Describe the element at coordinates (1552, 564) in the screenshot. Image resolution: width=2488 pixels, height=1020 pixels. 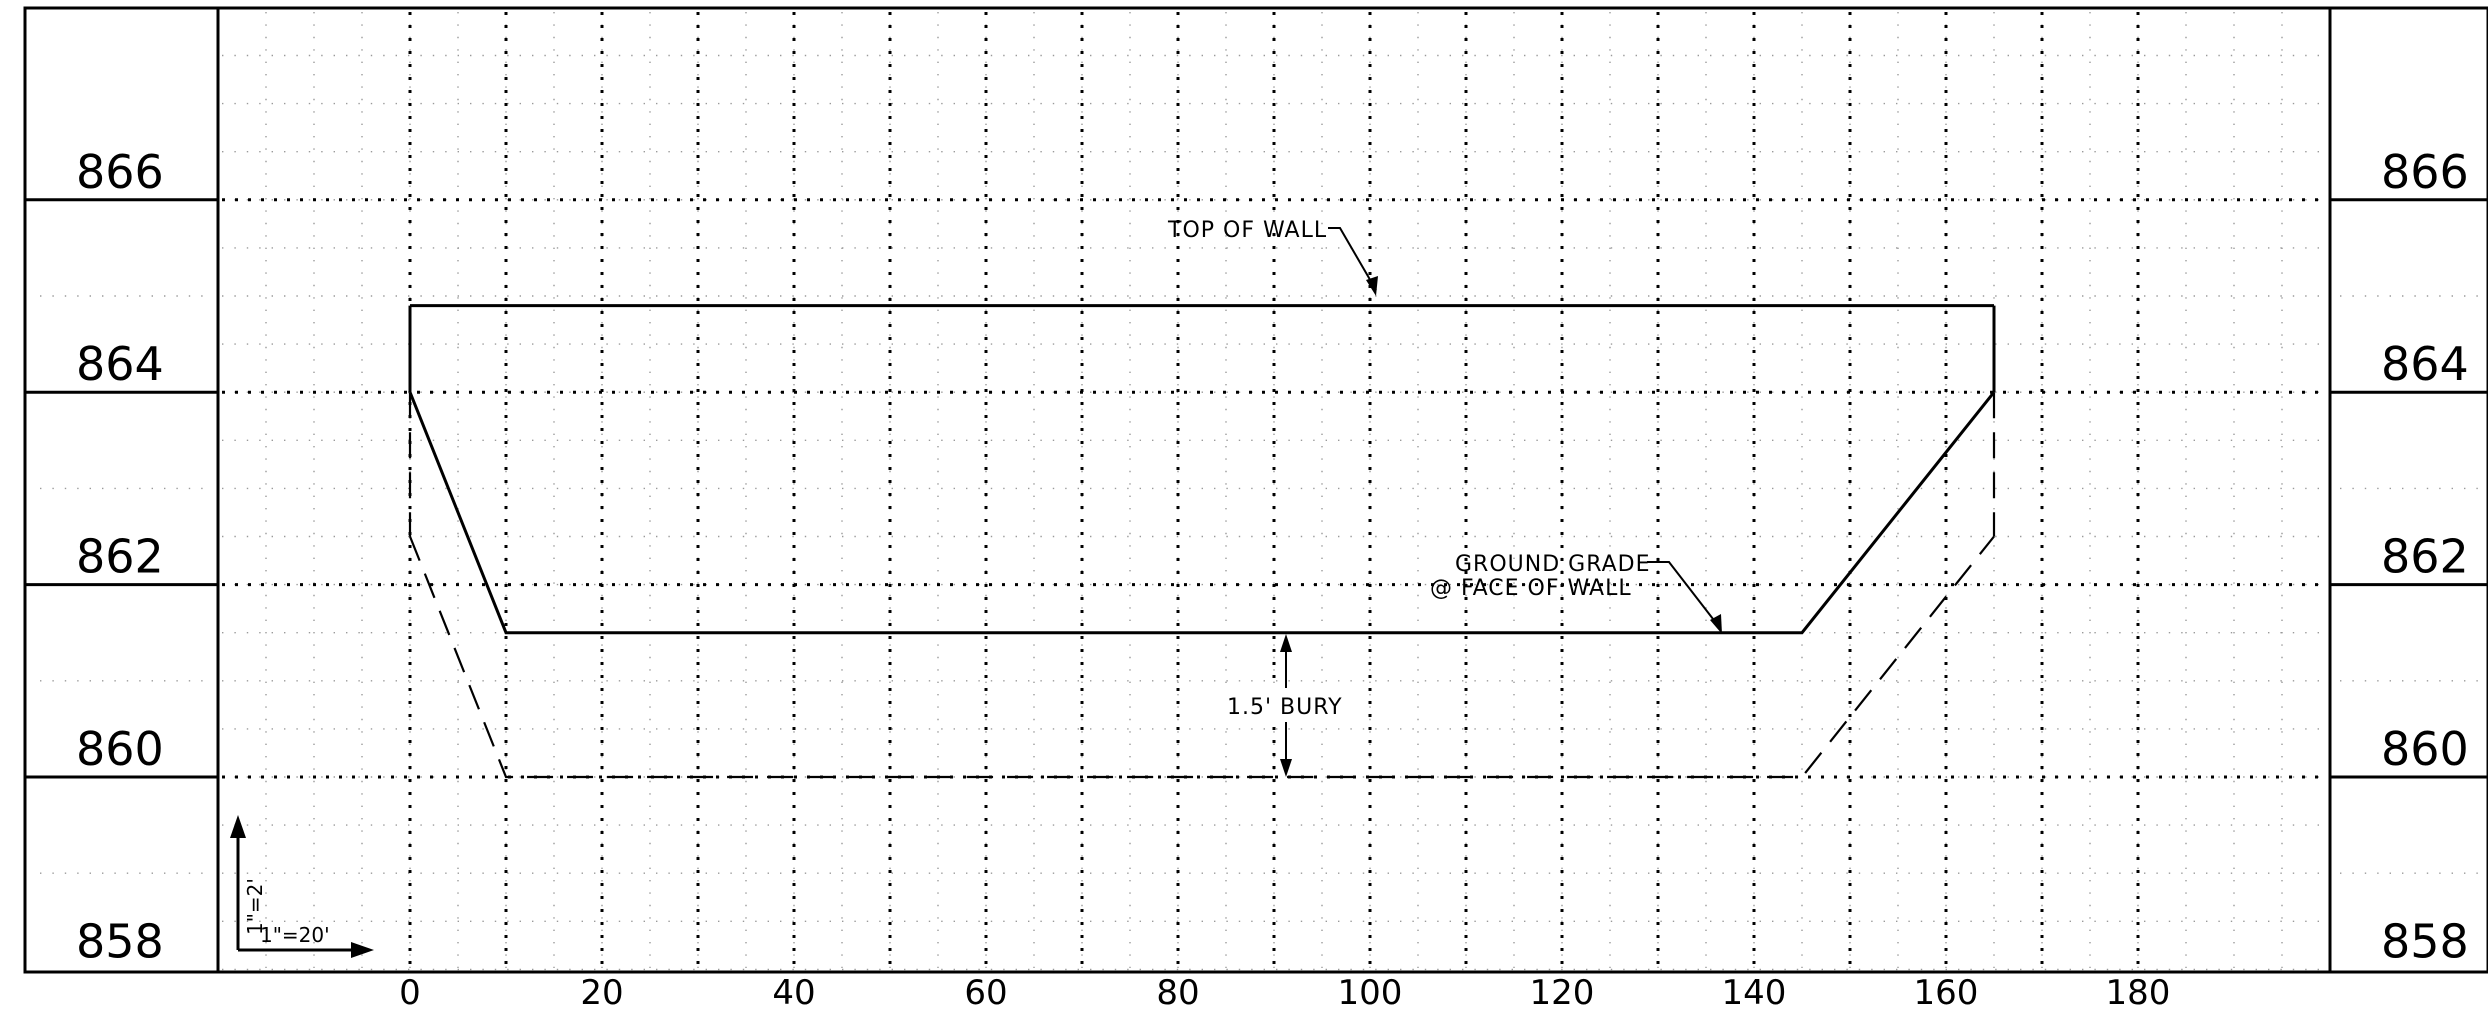
I see `ground-grade-label: GROUND GRADE` at that location.